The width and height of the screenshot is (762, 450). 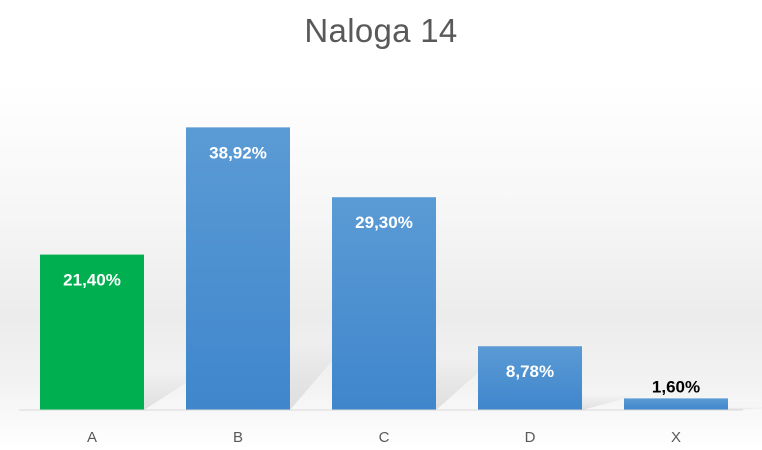 What do you see at coordinates (238, 268) in the screenshot?
I see `bar-b` at bounding box center [238, 268].